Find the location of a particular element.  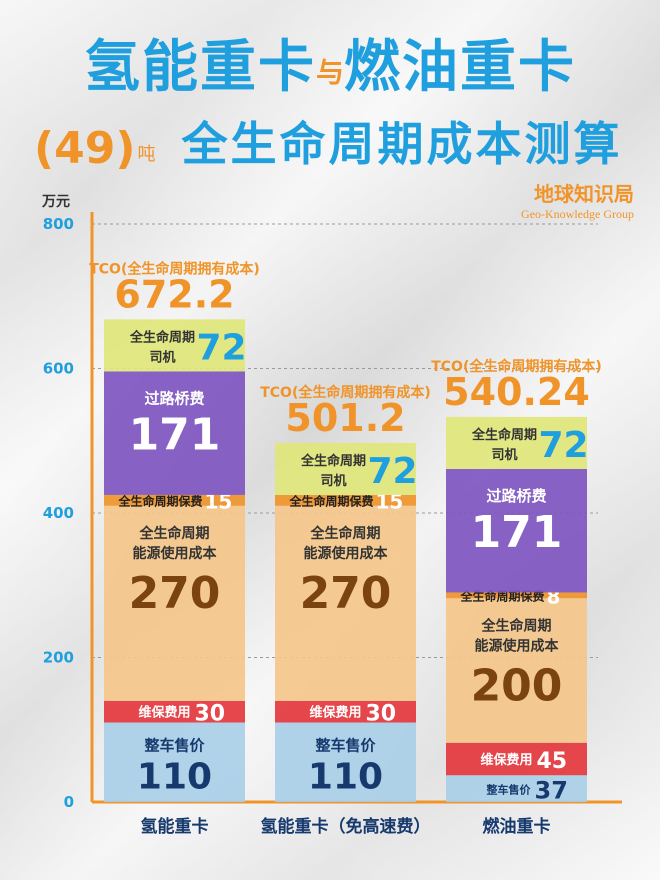

y-tick-0: 0 is located at coordinates (69, 802).